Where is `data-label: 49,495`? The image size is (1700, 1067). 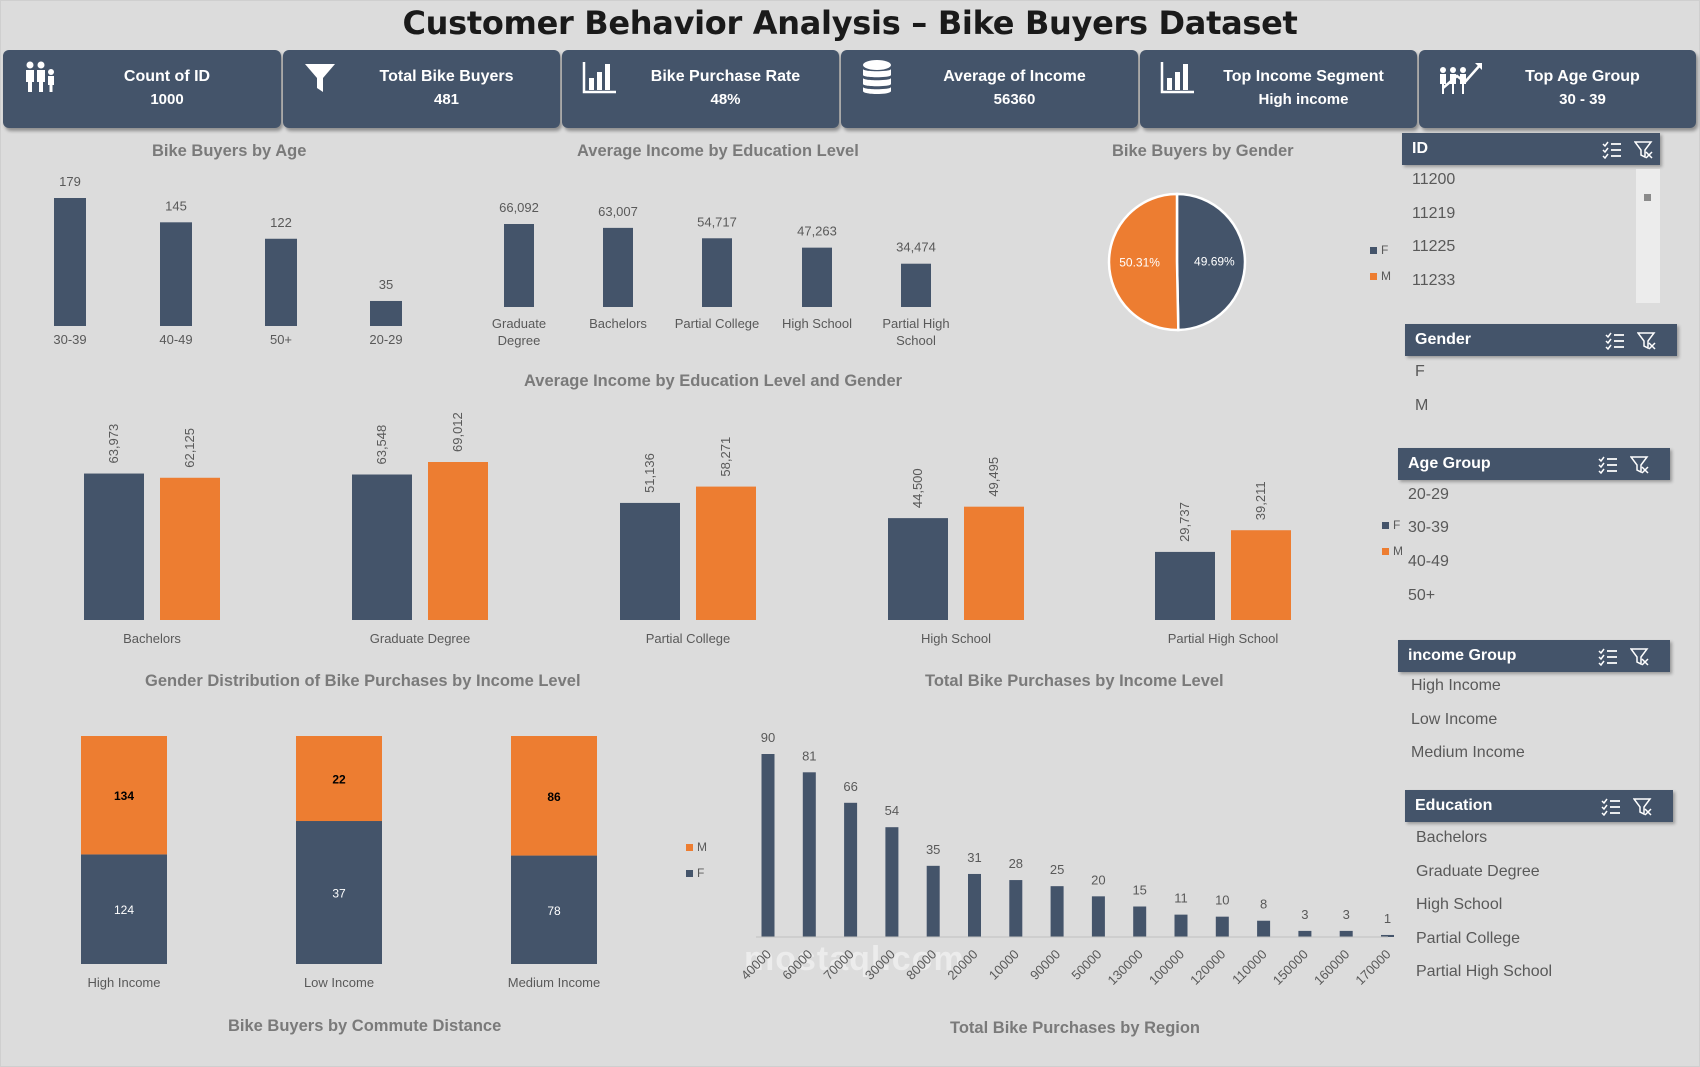
data-label: 49,495 is located at coordinates (993, 477).